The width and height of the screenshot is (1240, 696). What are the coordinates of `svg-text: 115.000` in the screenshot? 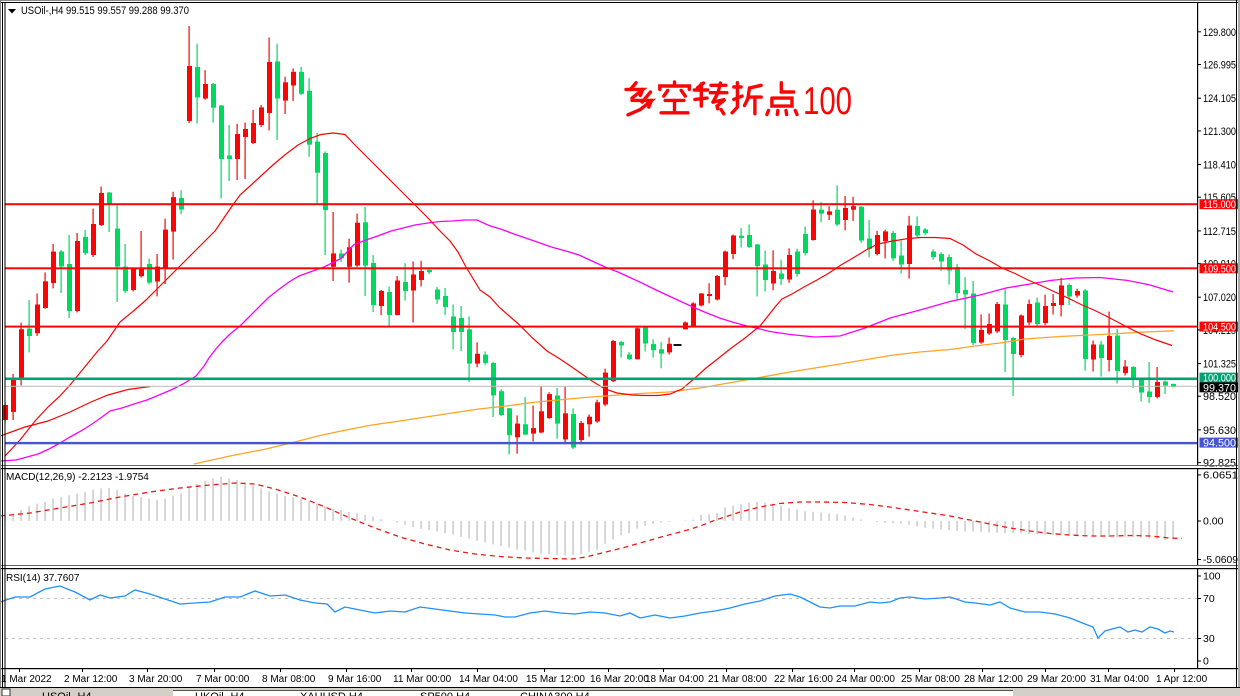 It's located at (1219, 205).